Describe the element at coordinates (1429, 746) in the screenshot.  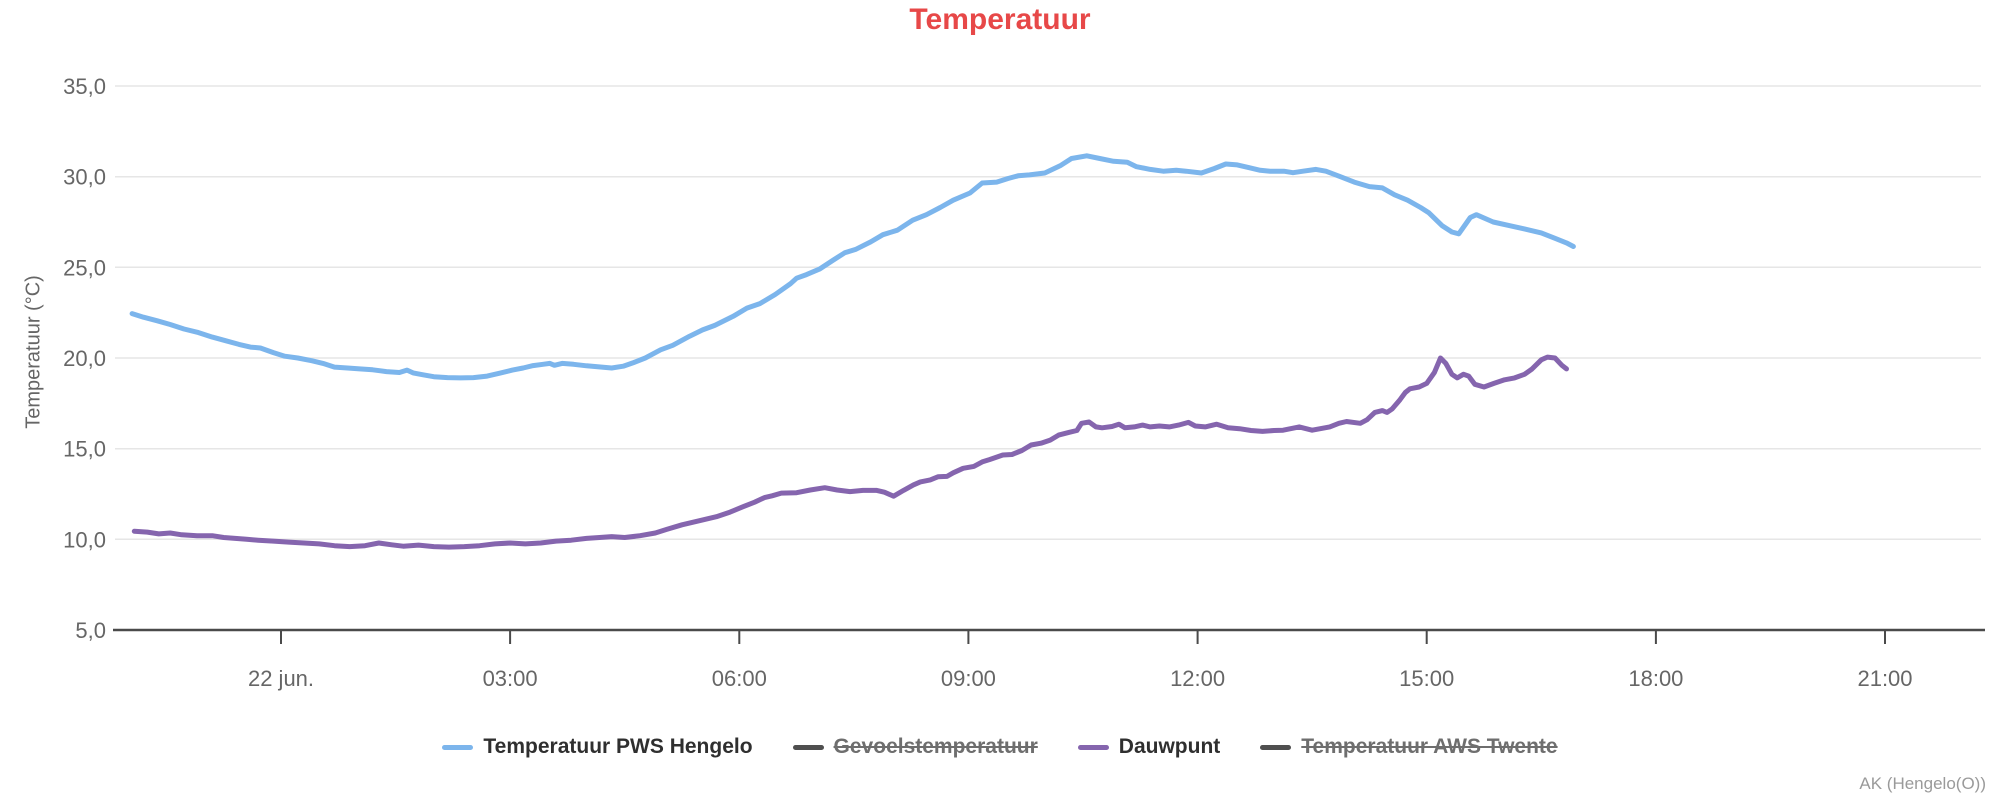
I see `legend-label: Temperatuur AWS Twente` at that location.